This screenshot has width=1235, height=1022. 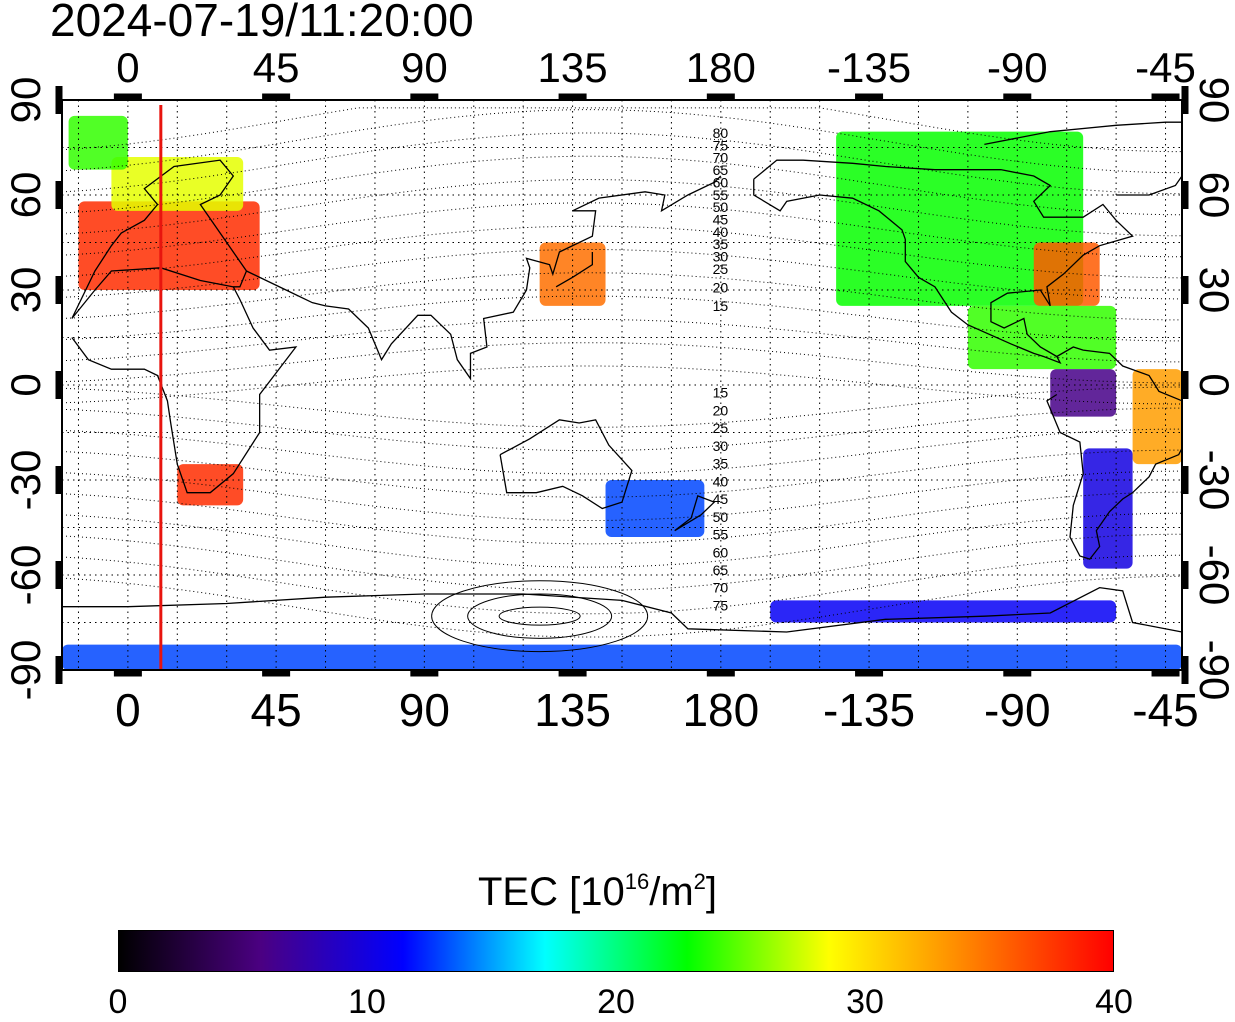 I want to click on colorbar-tick-label: 40, so click(x=1114, y=1002).